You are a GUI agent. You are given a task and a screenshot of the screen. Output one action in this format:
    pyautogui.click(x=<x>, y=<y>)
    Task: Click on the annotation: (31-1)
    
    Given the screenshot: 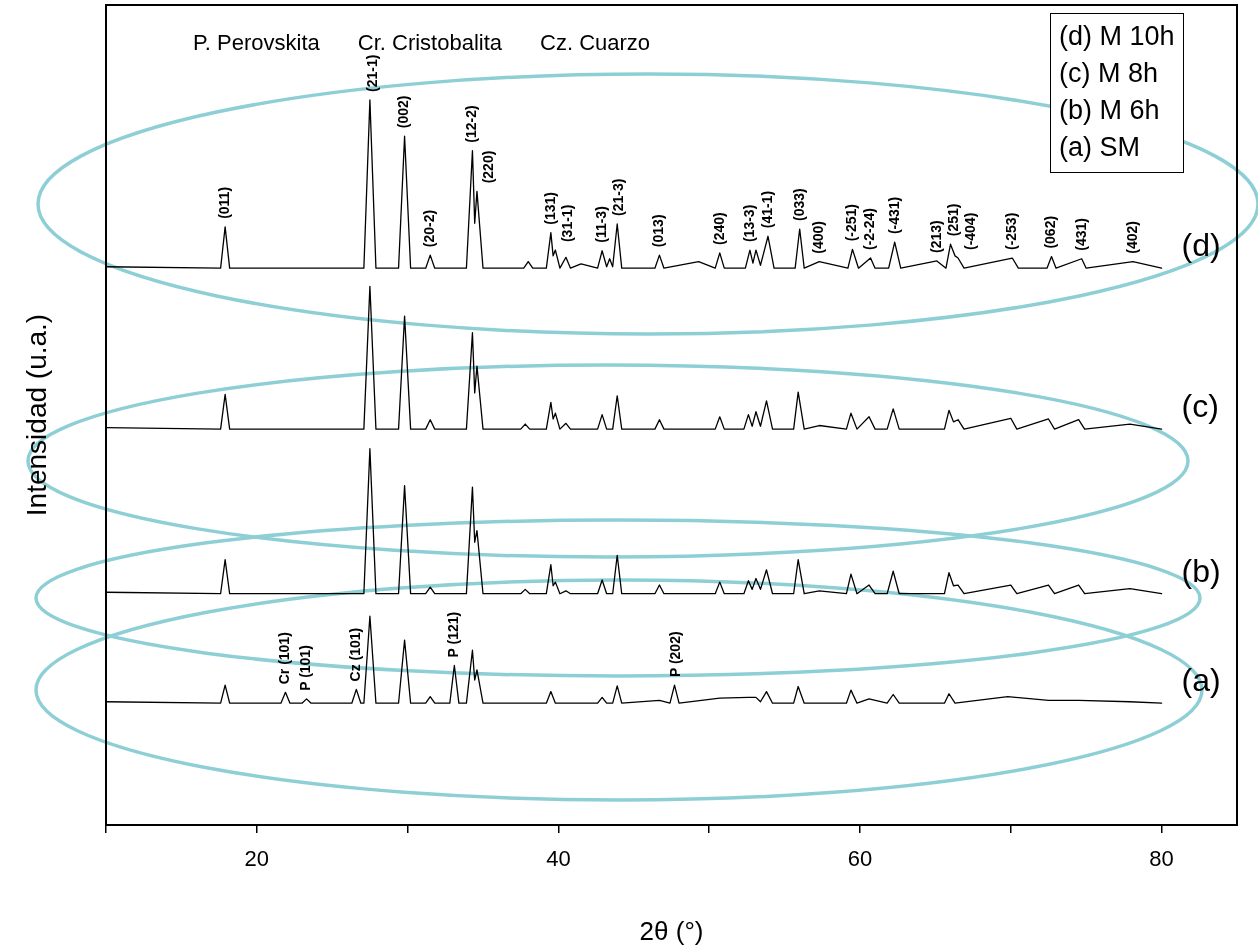 What is the action you would take?
    pyautogui.click(x=566, y=223)
    